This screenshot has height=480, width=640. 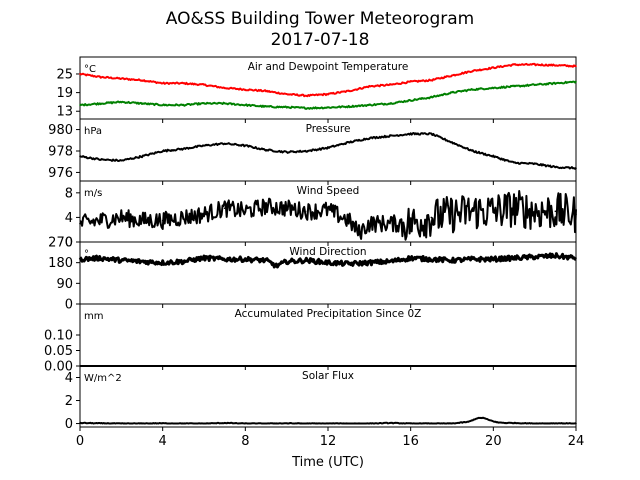 What do you see at coordinates (327, 252) in the screenshot?
I see `panel-title-wind-direction: Wind Direction` at bounding box center [327, 252].